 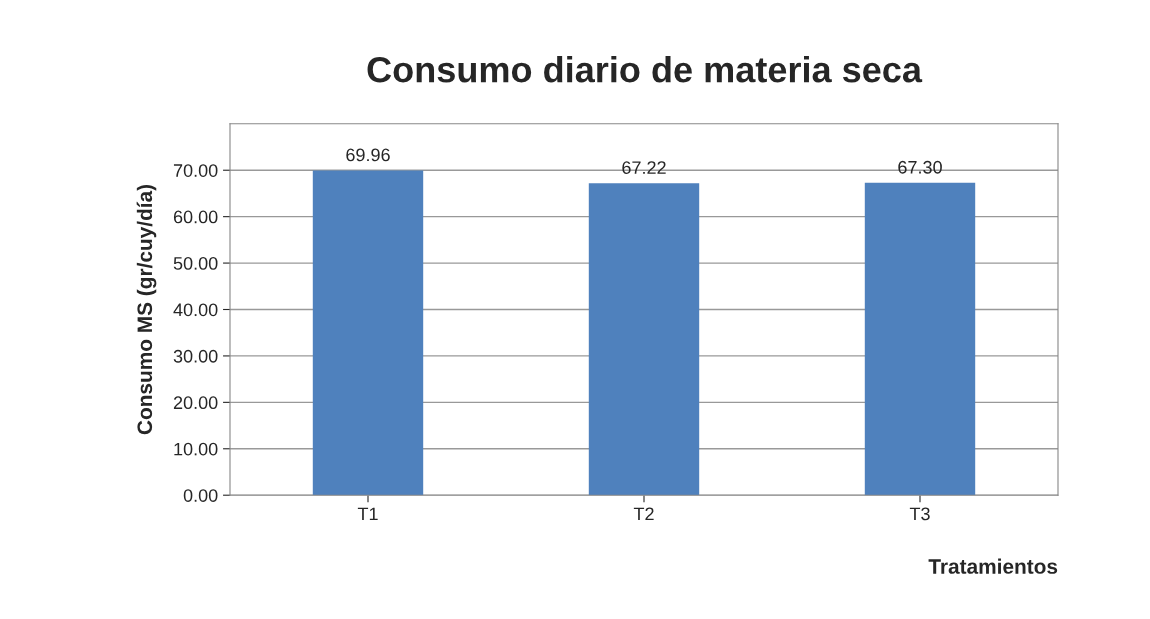 What do you see at coordinates (195, 310) in the screenshot?
I see `y-tick-label: 40.00` at bounding box center [195, 310].